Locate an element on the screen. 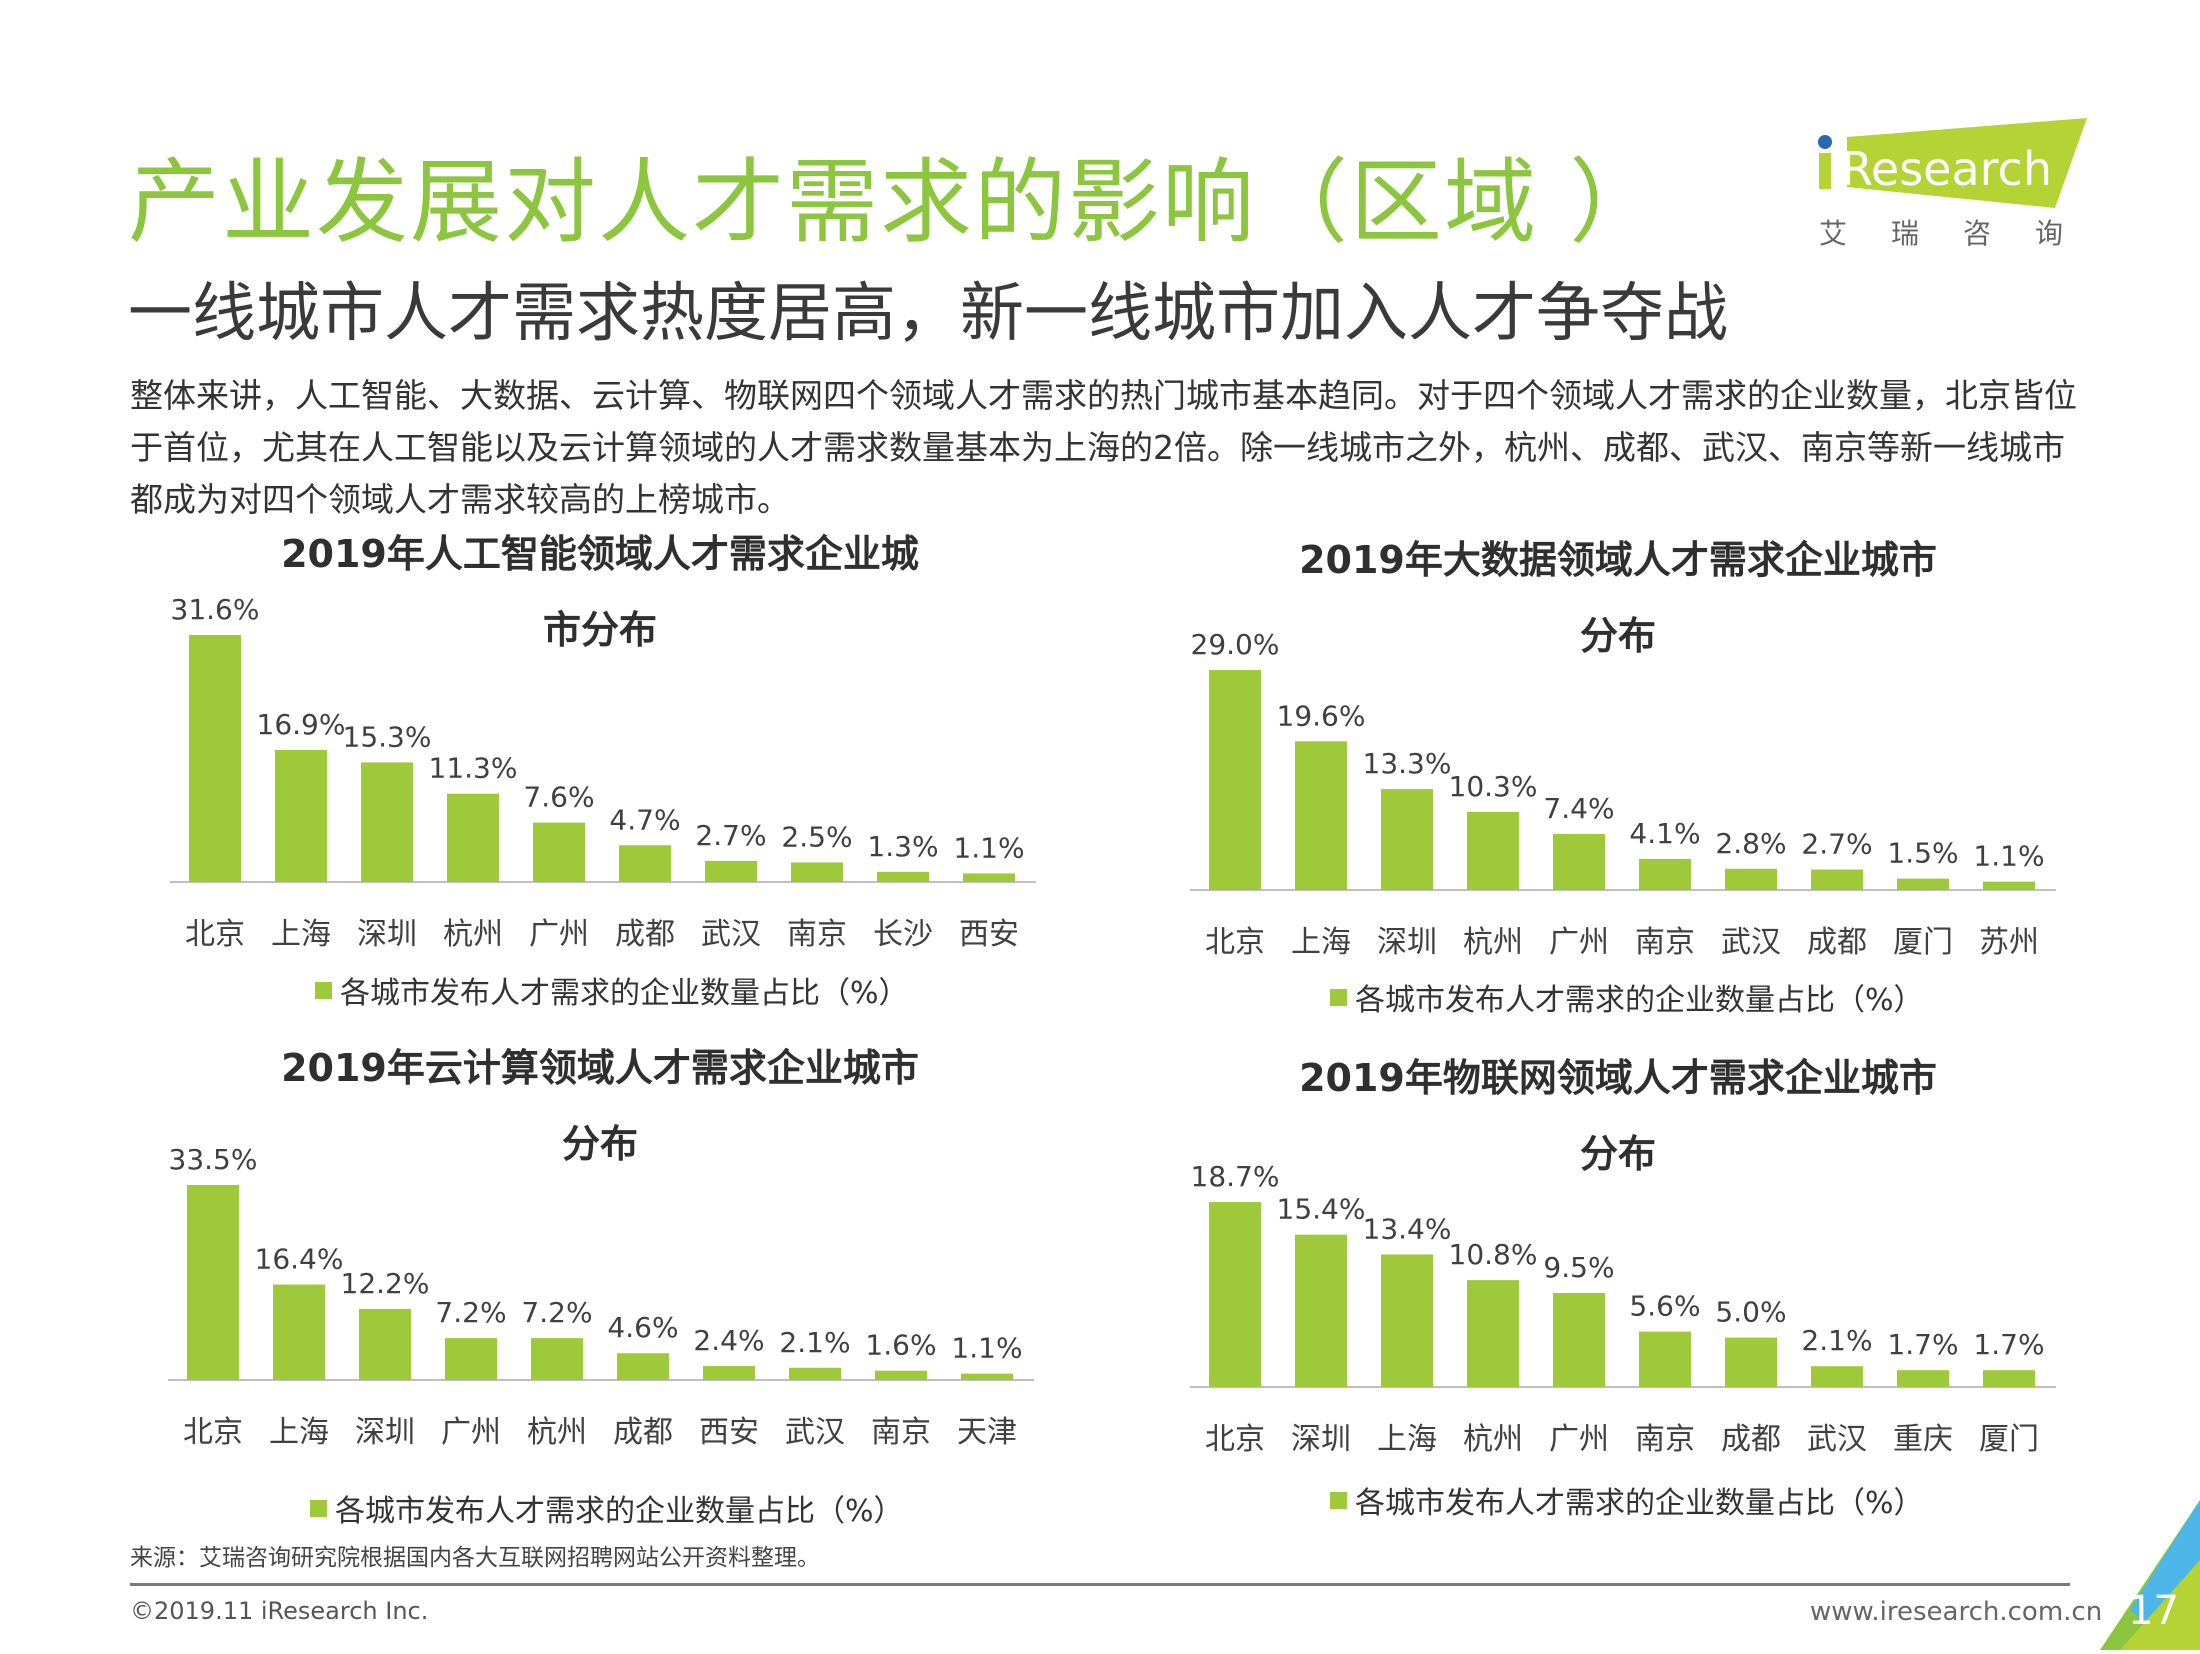 This screenshot has width=2200, height=1654. category-label: 厦门 is located at coordinates (2009, 1439).